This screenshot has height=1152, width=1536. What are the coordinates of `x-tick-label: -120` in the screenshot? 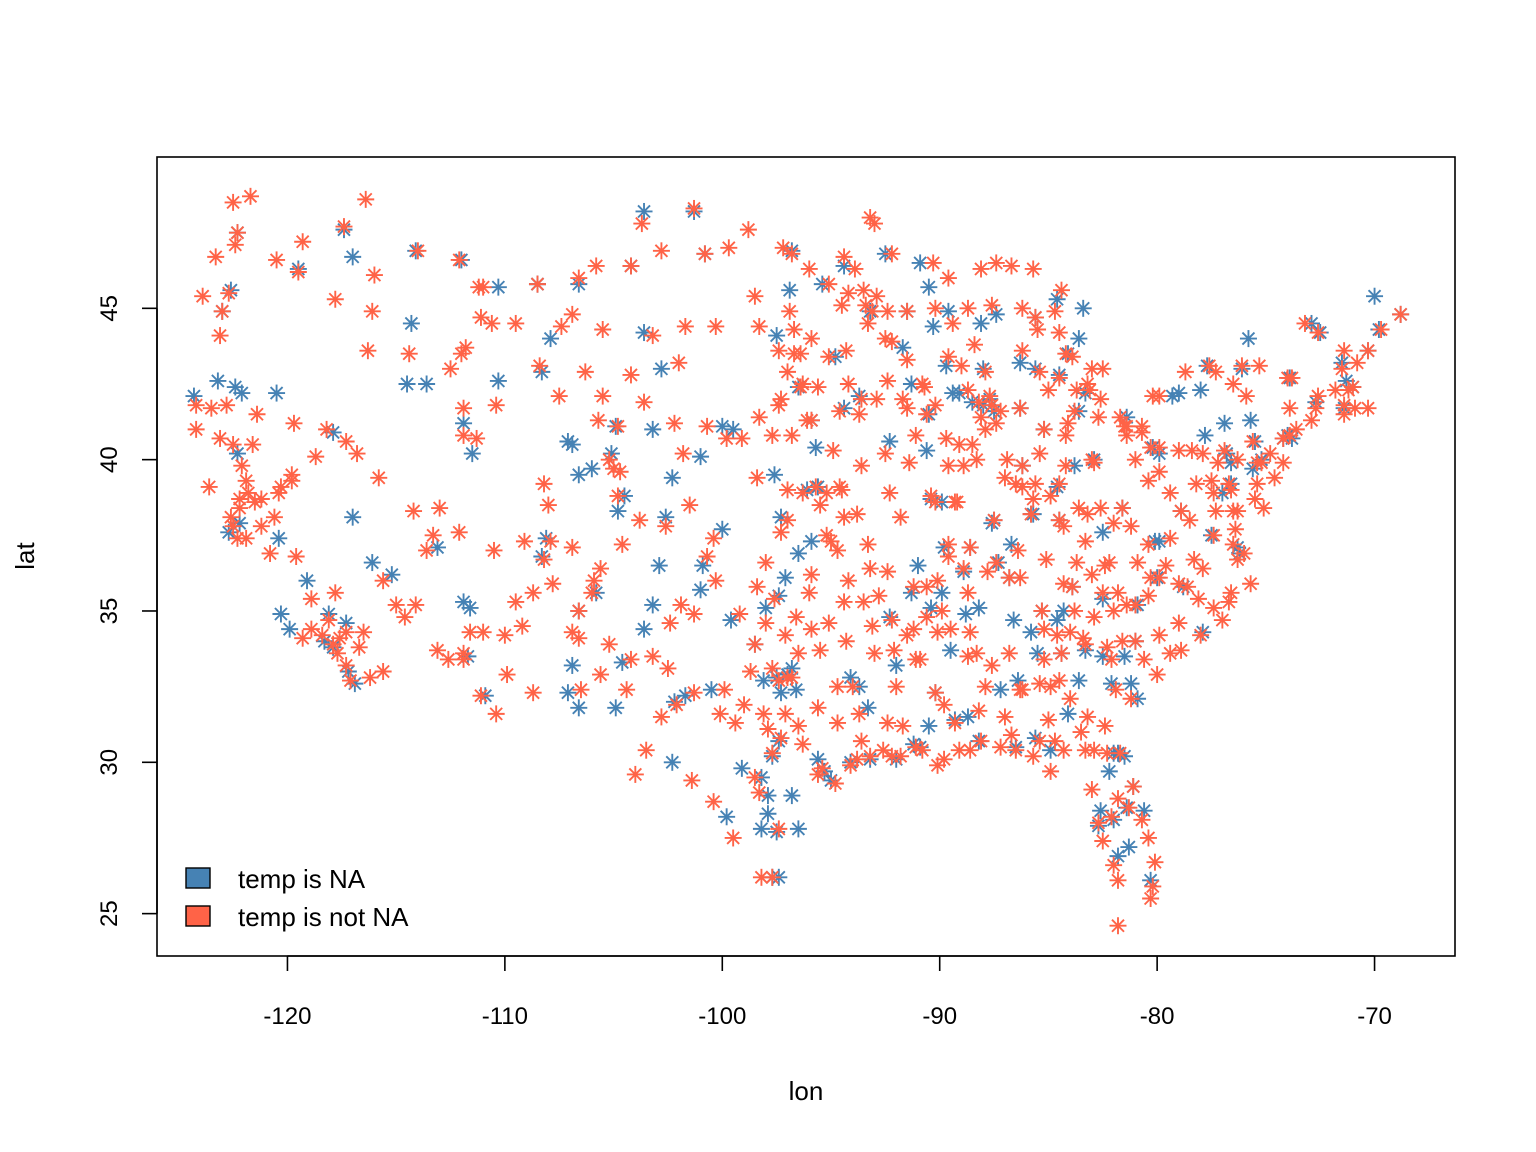 It's located at (287, 1016).